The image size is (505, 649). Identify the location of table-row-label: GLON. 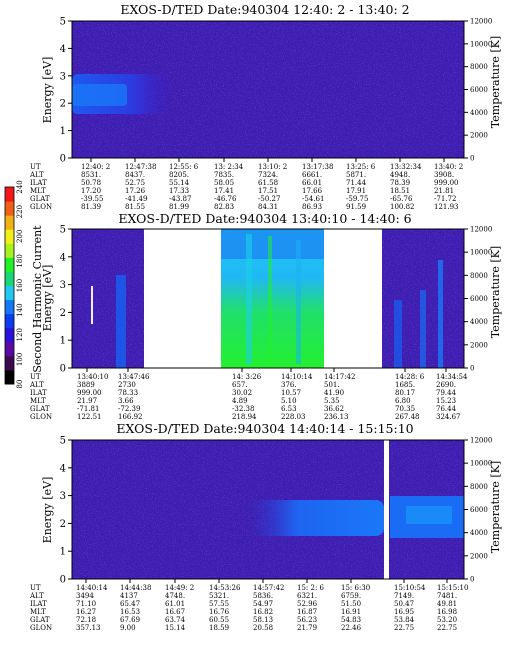
(41, 207).